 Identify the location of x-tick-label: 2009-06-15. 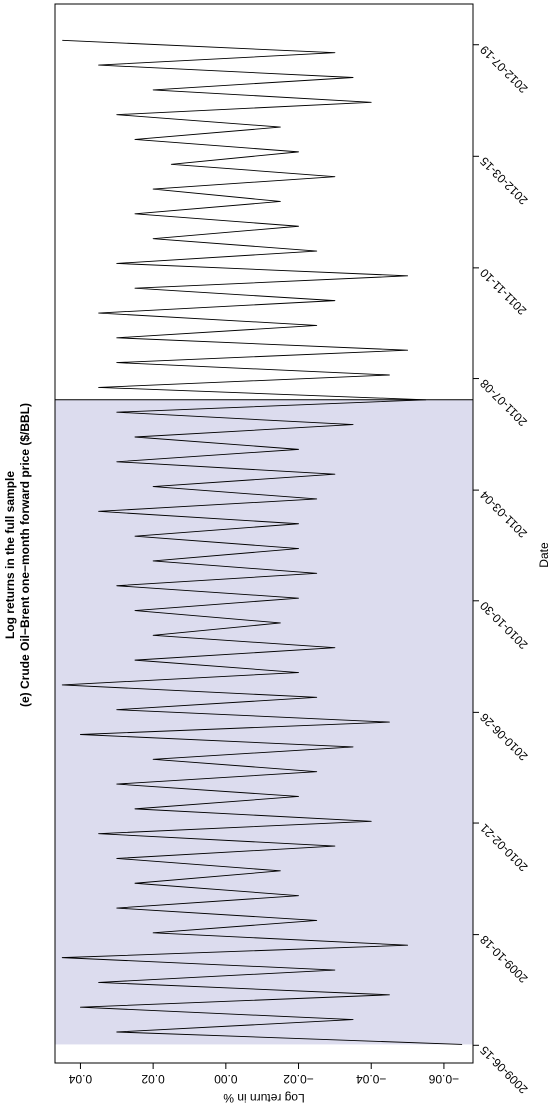
(504, 1070).